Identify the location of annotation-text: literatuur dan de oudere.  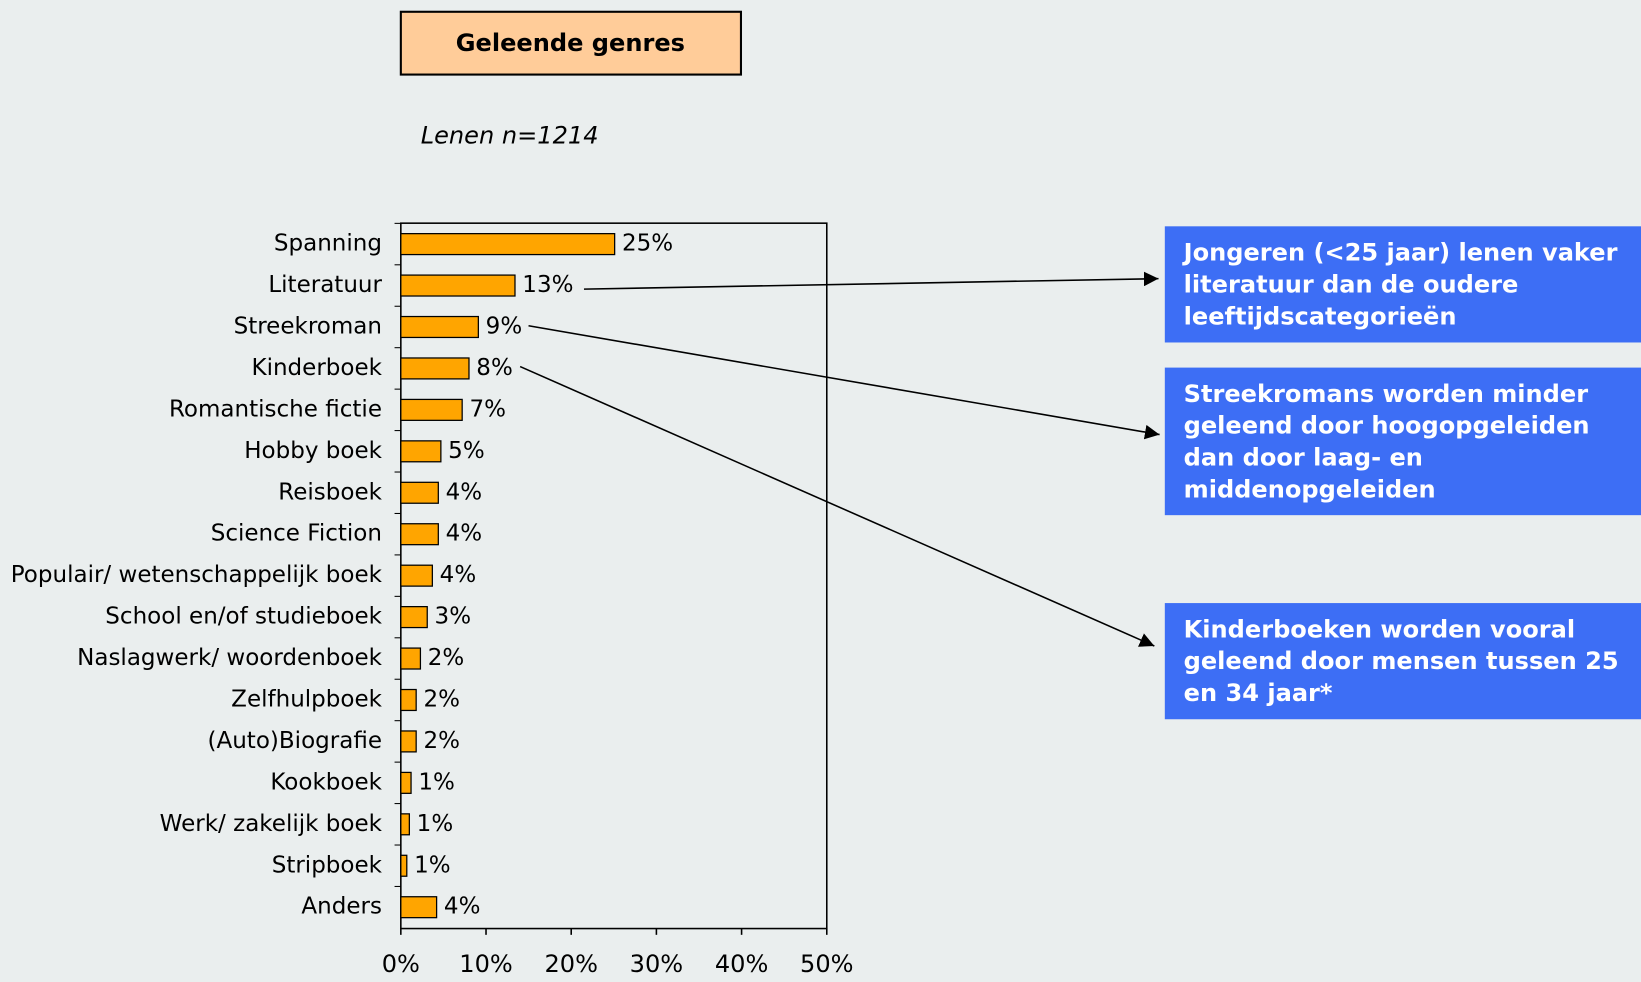
(1351, 284).